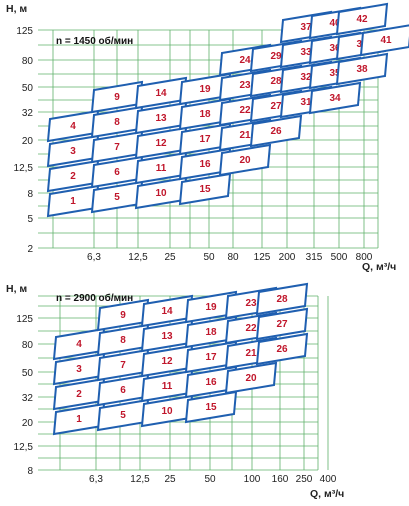 The image size is (409, 506). What do you see at coordinates (170, 257) in the screenshot?
I see `x-tick-label: 25` at bounding box center [170, 257].